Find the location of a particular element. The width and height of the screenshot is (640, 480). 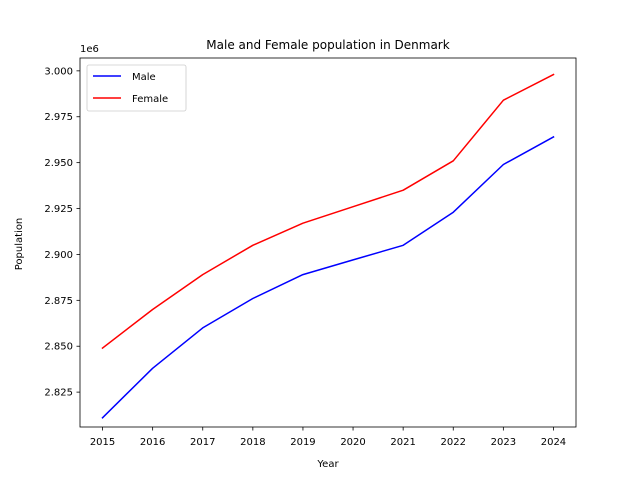

x-tick-label-2017: 2017 is located at coordinates (202, 442).